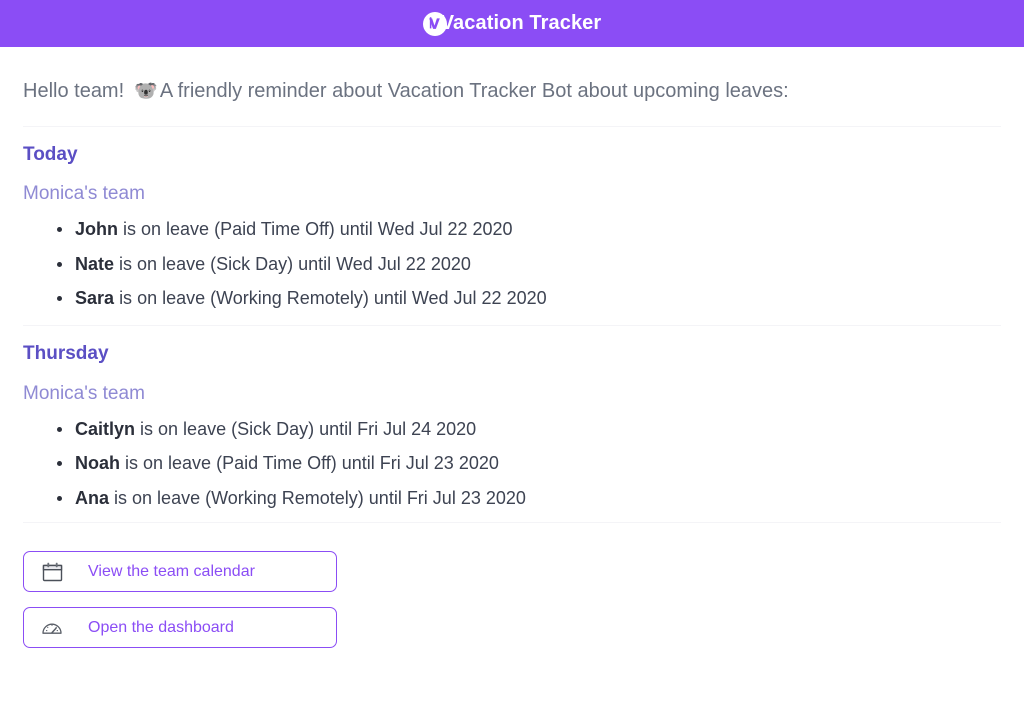  What do you see at coordinates (52, 572) in the screenshot?
I see `calendar-icon` at bounding box center [52, 572].